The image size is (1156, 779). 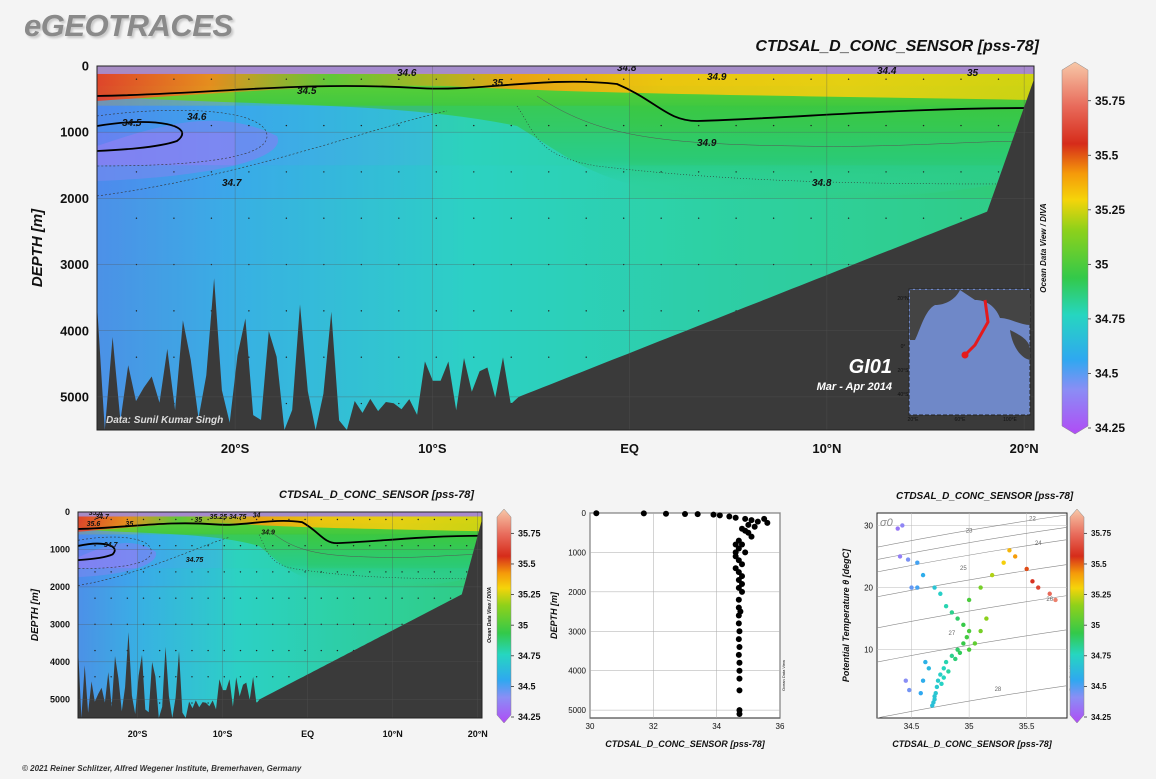 I want to click on small-surface-fresh-layer, so click(x=280, y=514).